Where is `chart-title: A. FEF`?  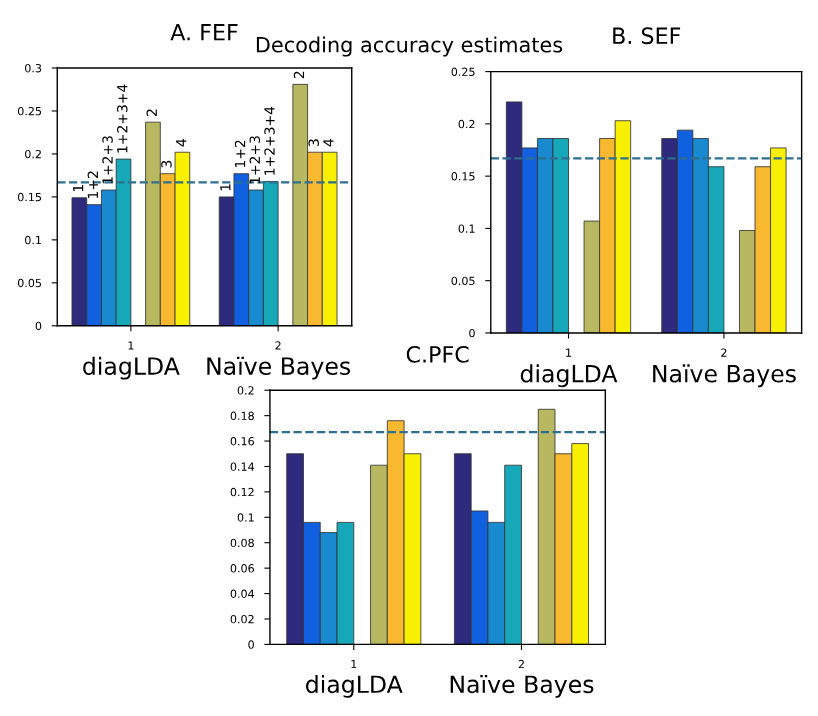 chart-title: A. FEF is located at coordinates (204, 32).